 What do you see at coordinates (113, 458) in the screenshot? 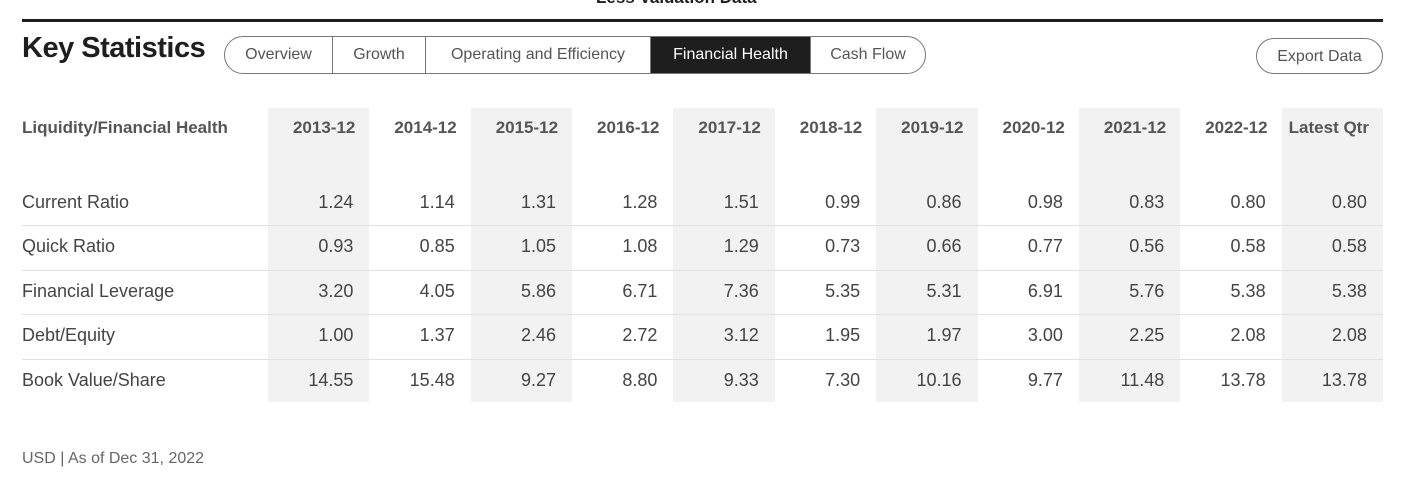
I see `footnote: USD | As of Dec 31, 2022` at bounding box center [113, 458].